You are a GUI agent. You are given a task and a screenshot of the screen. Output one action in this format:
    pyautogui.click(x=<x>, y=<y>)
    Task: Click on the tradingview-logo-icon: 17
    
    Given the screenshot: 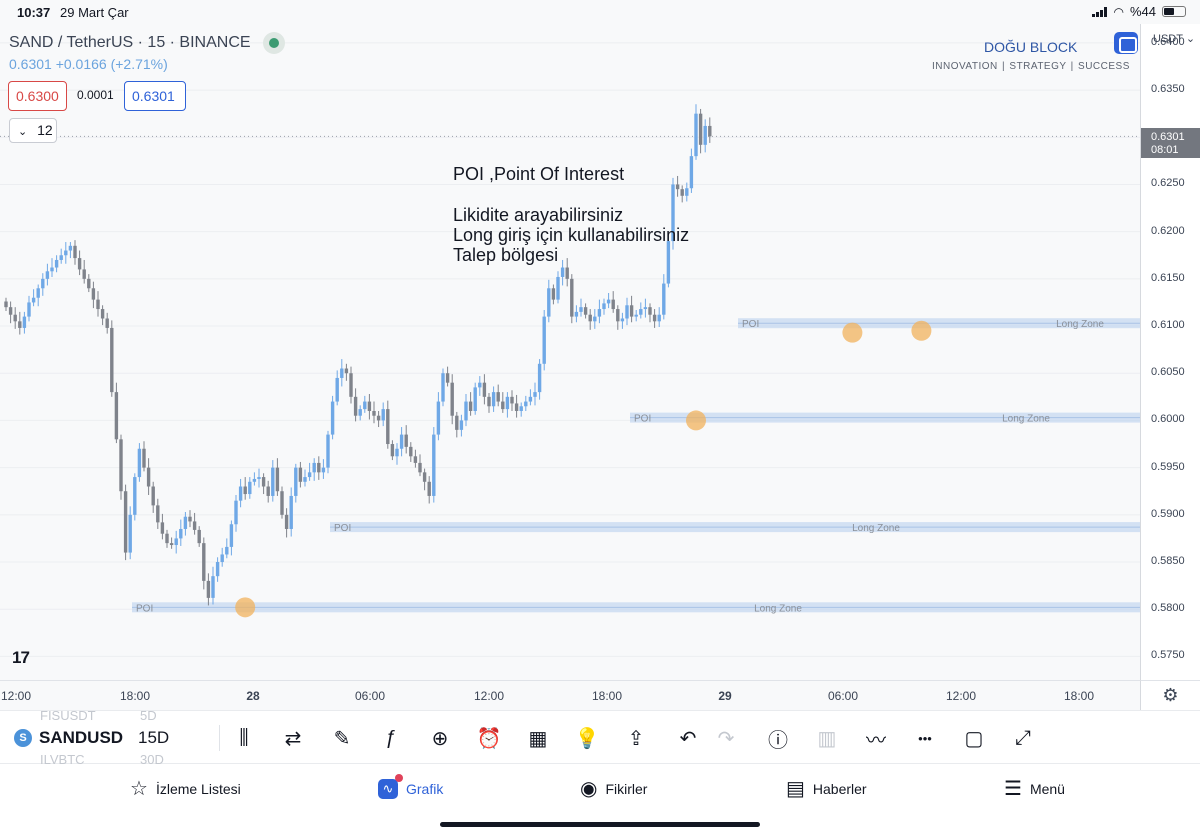 What is the action you would take?
    pyautogui.click(x=21, y=657)
    